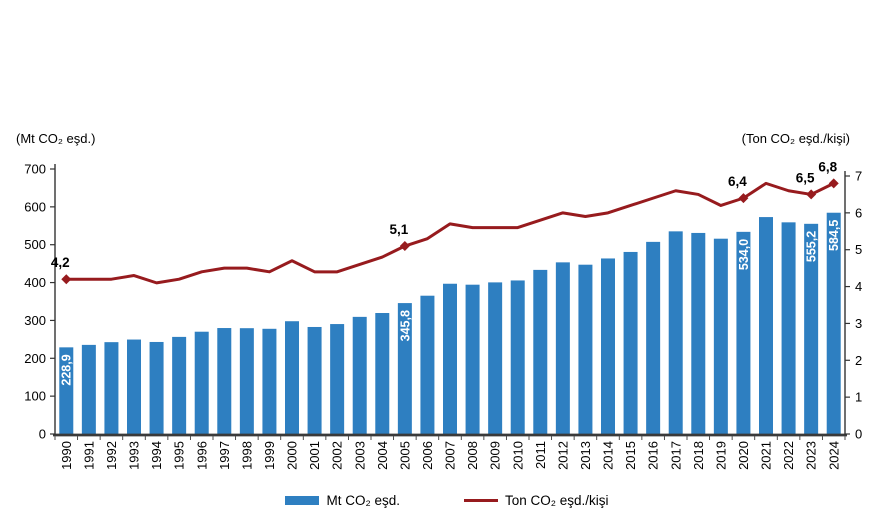 Image resolution: width=870 pixels, height=516 pixels. I want to click on left-axis-tick-label: 100, so click(35, 396).